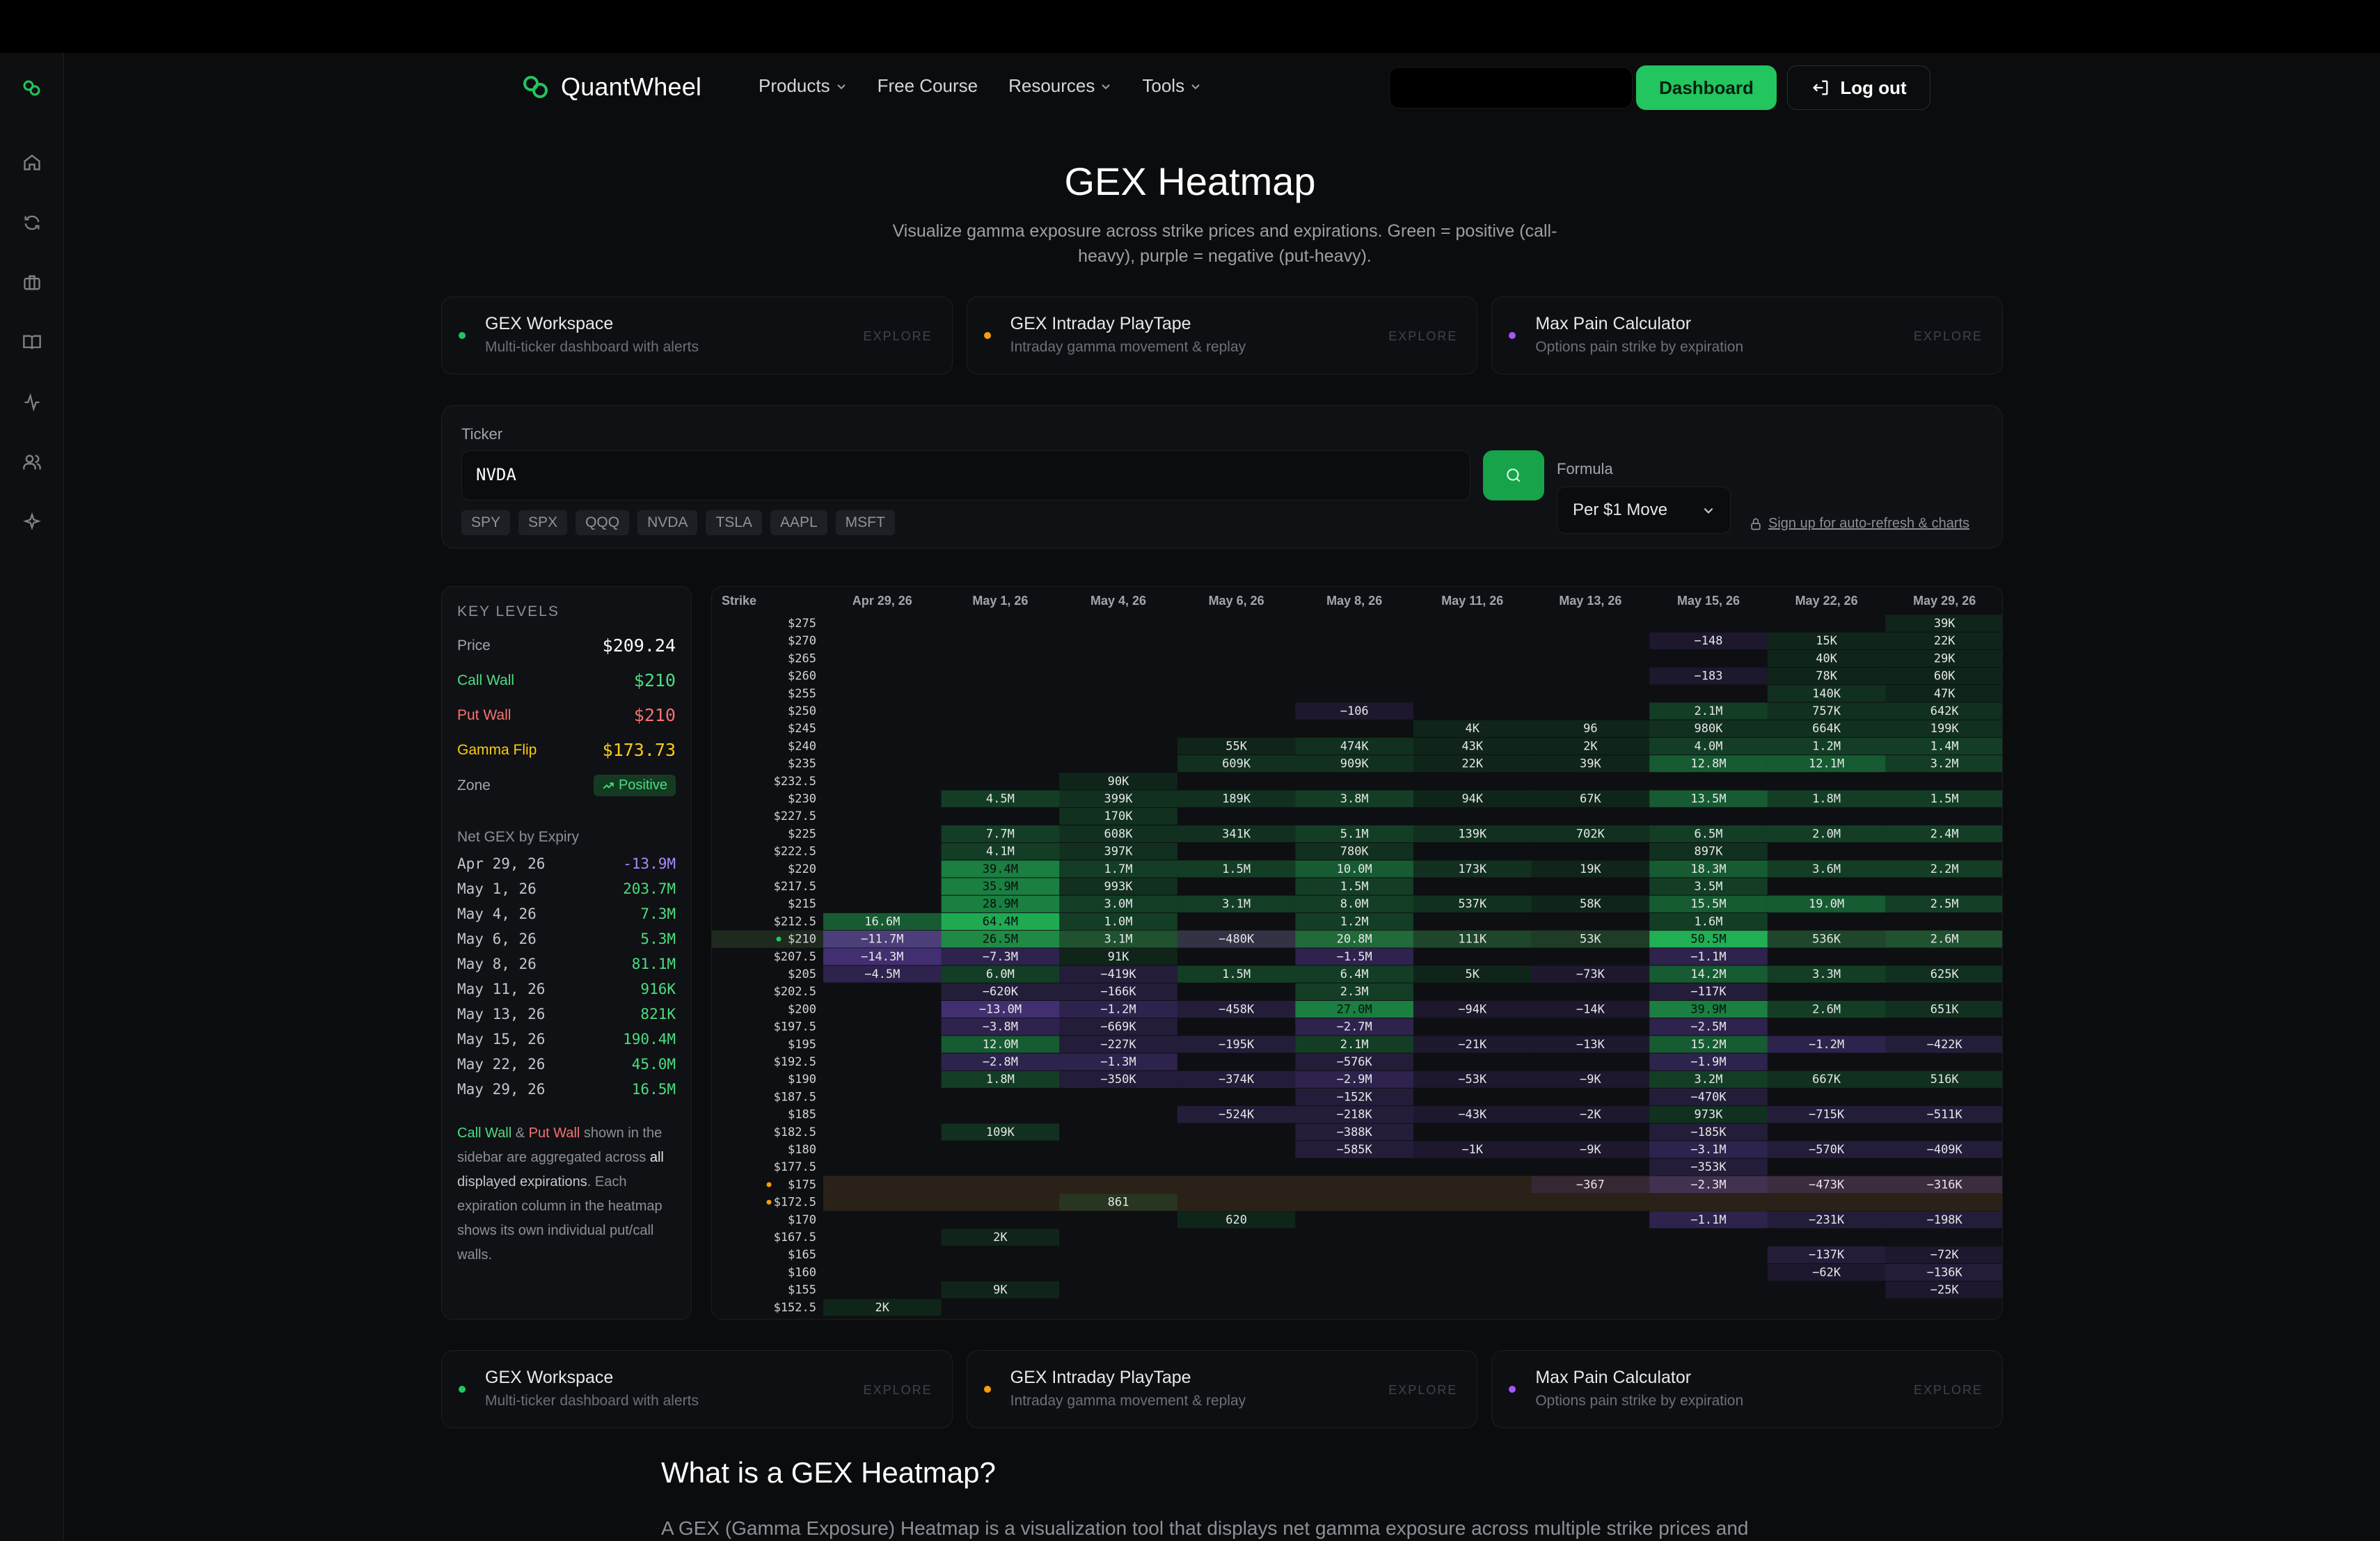 This screenshot has height=1541, width=2380. What do you see at coordinates (1644, 510) in the screenshot?
I see `formula-select: Per $1 Move` at bounding box center [1644, 510].